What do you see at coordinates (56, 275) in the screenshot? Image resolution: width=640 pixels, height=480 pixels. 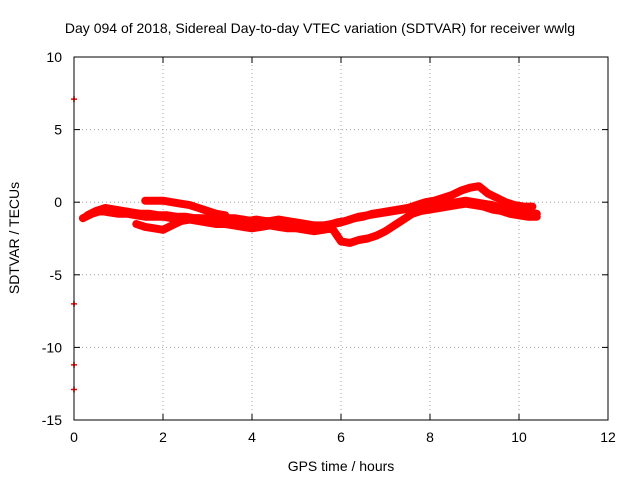 I see `y-tick-label: -5` at bounding box center [56, 275].